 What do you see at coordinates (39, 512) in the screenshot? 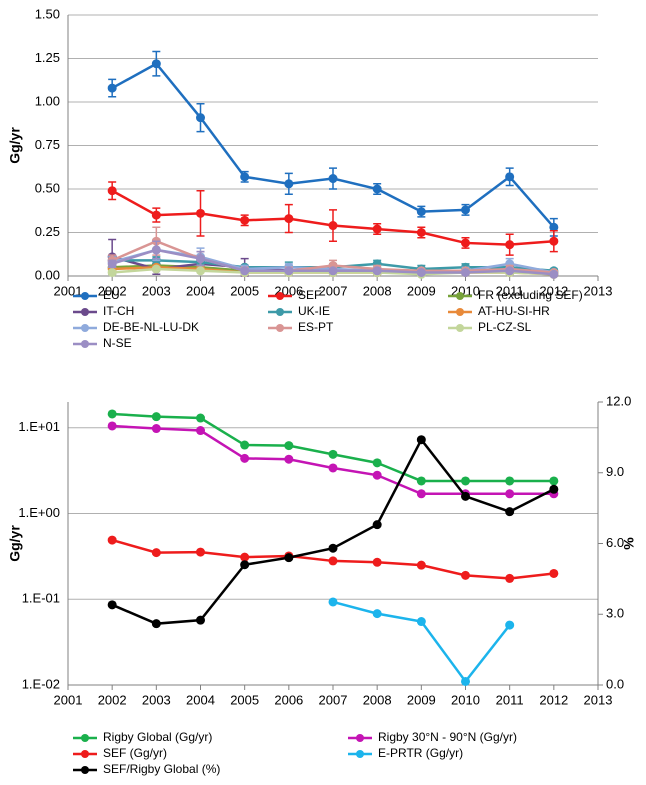
I see `y-tick-label: 1.E+00` at bounding box center [39, 512].